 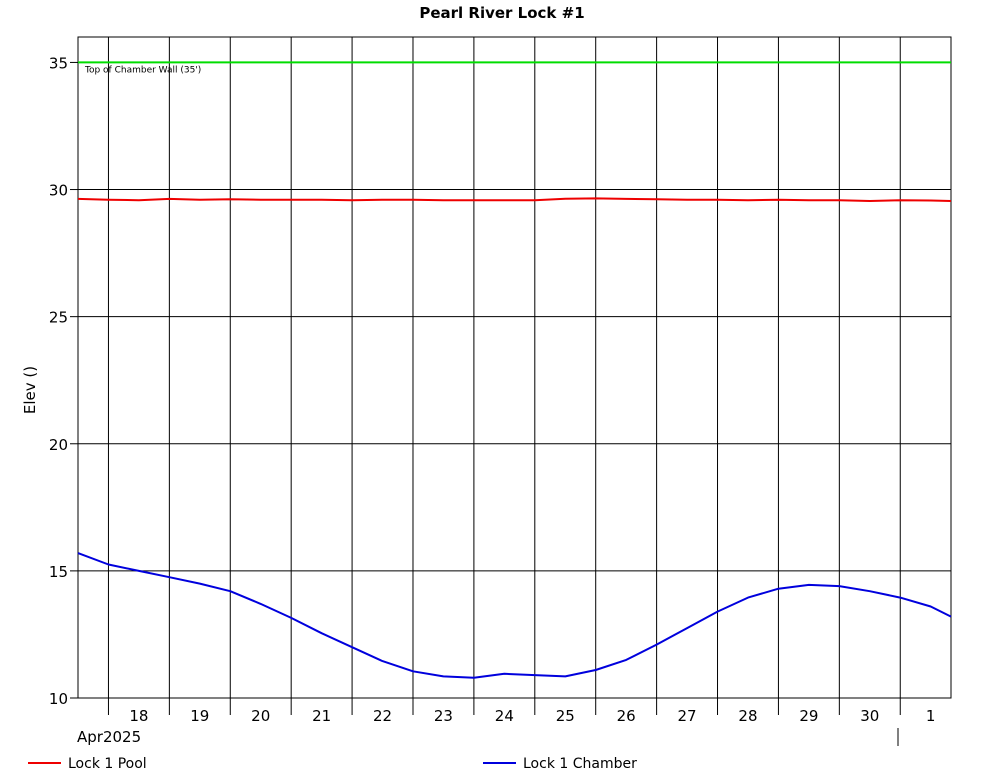 What do you see at coordinates (626, 716) in the screenshot?
I see `x-tick-label: 26` at bounding box center [626, 716].